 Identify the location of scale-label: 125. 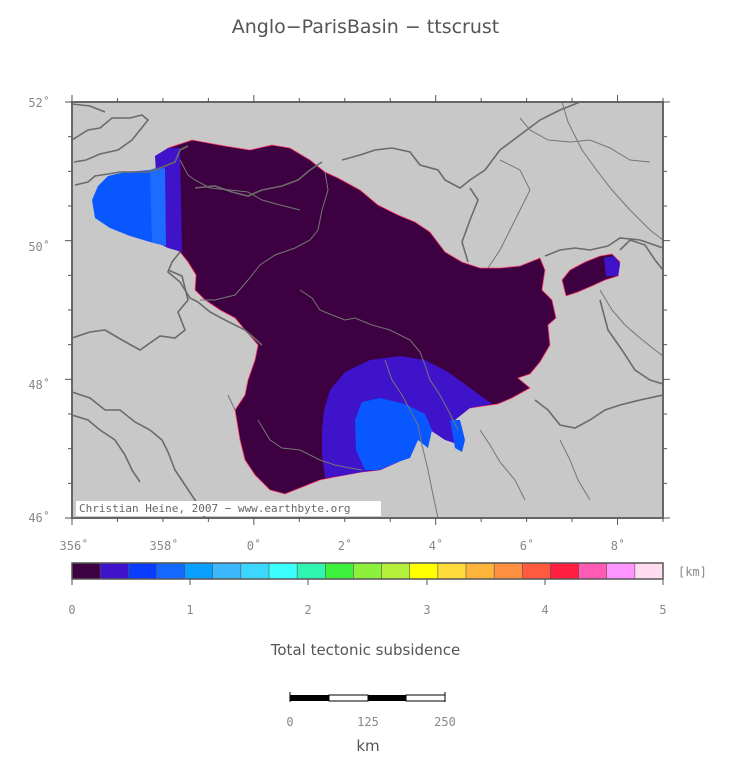
(368, 722).